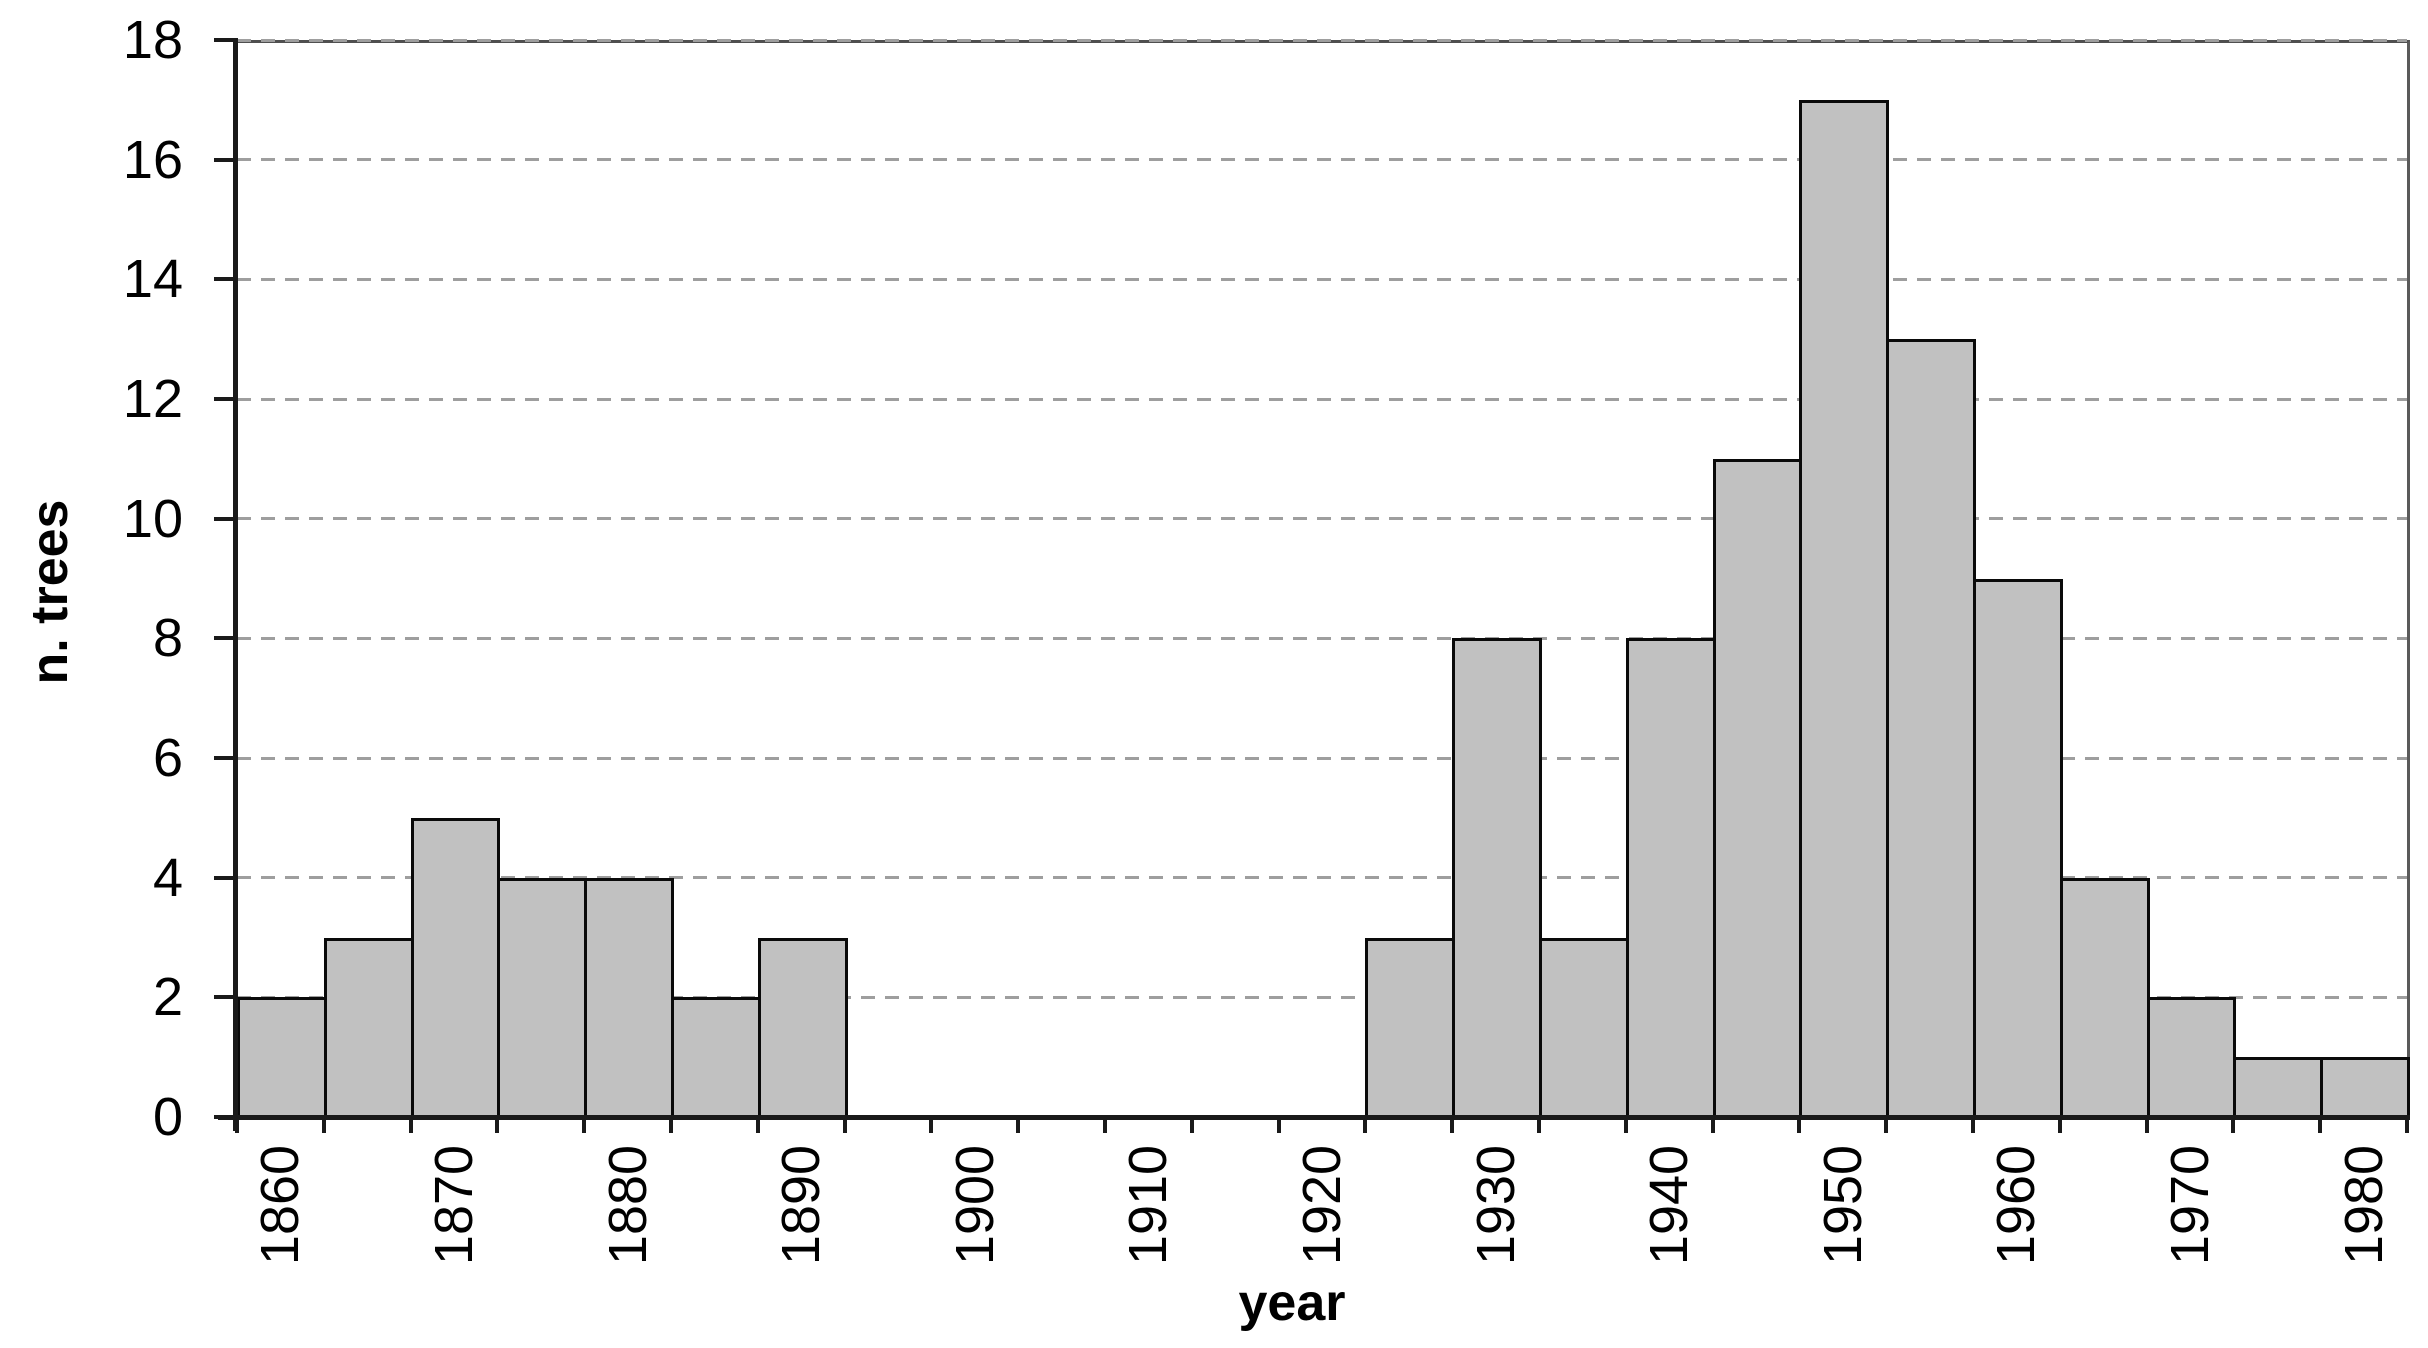 The height and width of the screenshot is (1348, 2428). What do you see at coordinates (1314, 1117) in the screenshot?
I see `x-axis` at bounding box center [1314, 1117].